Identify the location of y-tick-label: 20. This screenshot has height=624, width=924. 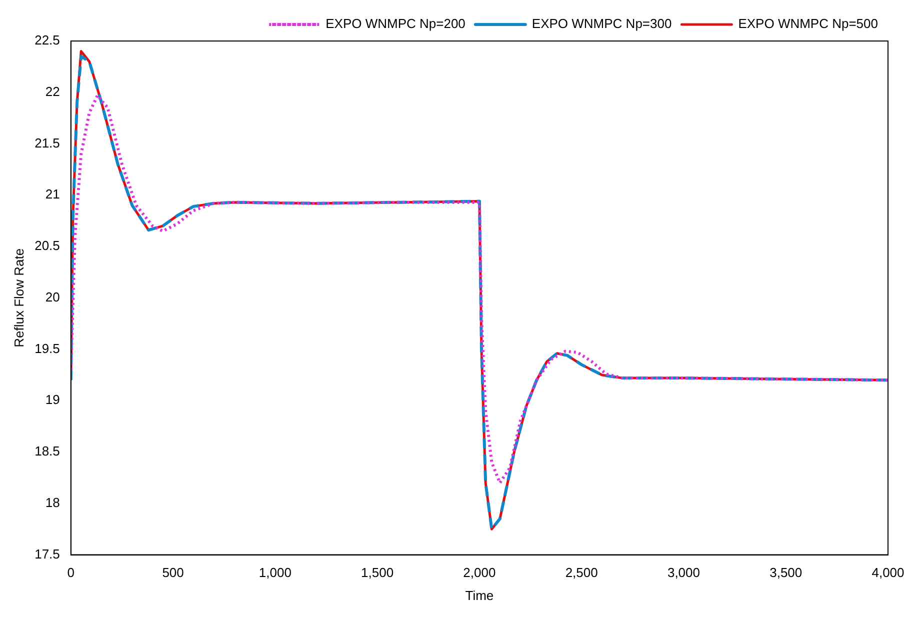
(52, 296).